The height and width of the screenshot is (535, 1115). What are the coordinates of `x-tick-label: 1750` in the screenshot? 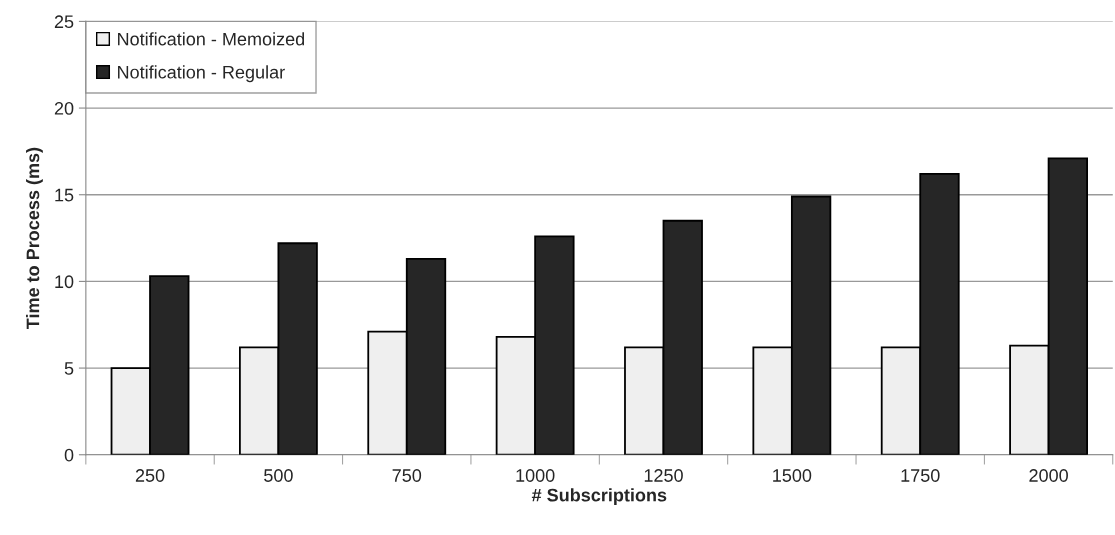 It's located at (920, 475).